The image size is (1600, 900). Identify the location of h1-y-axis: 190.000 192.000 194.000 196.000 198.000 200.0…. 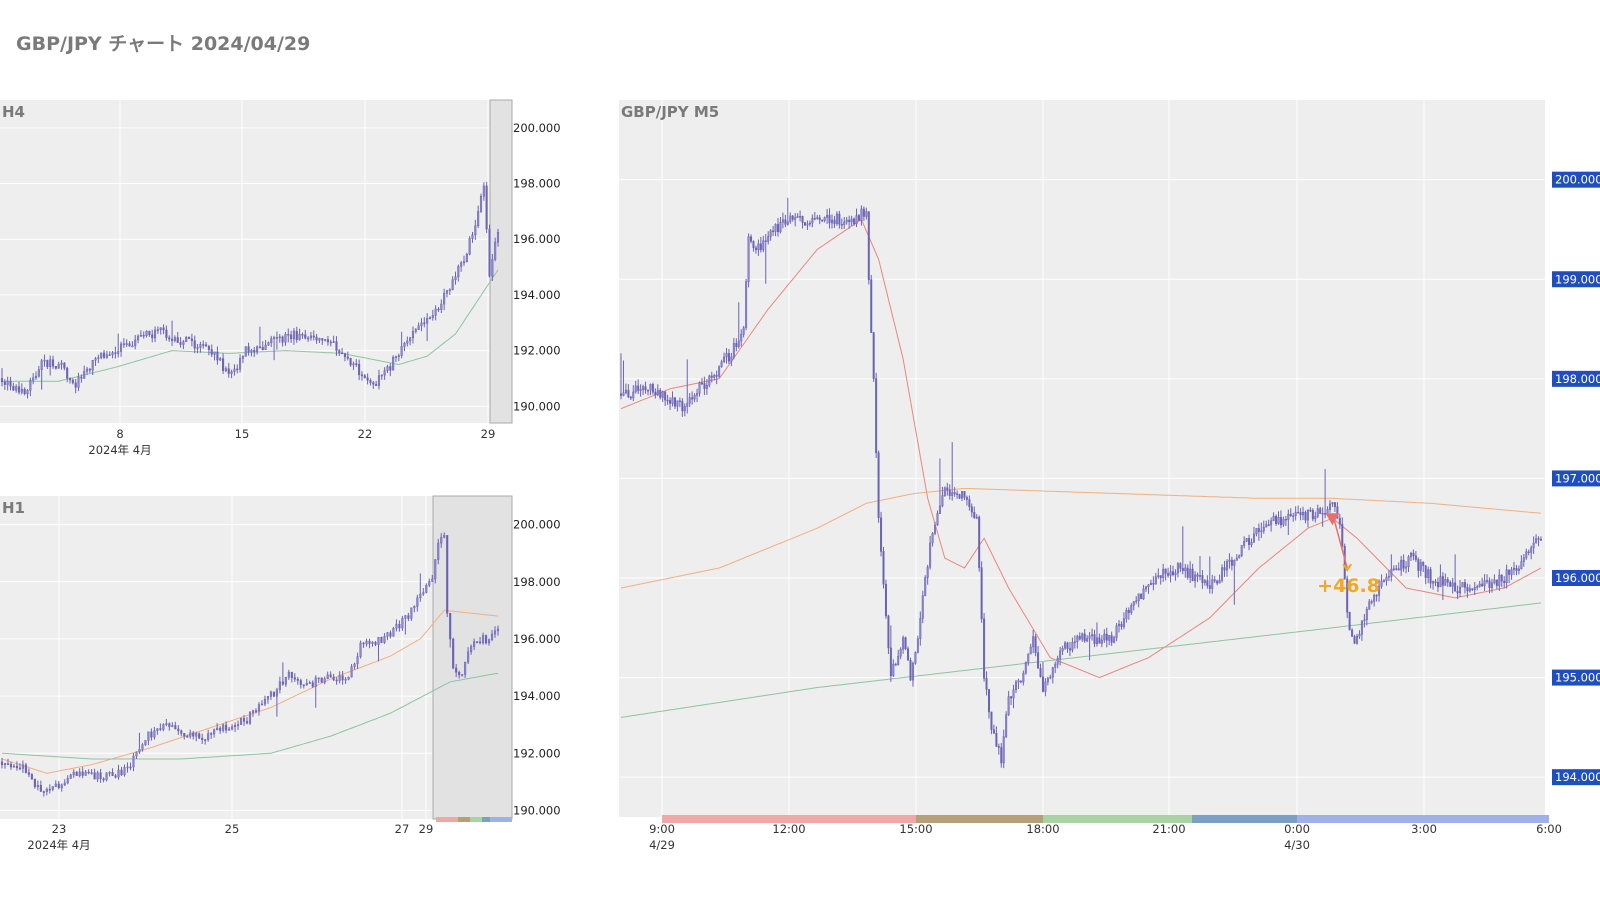
(537, 668).